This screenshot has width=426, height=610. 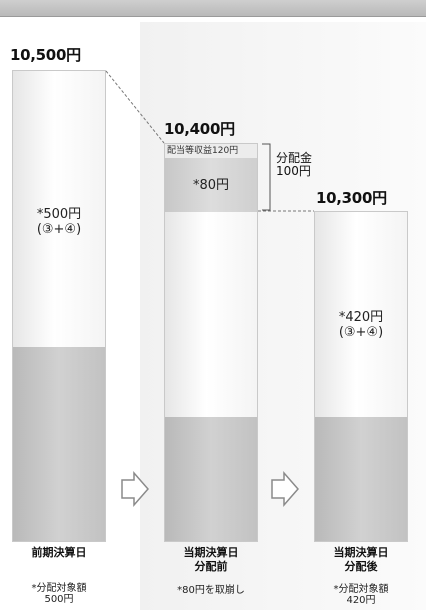 I want to click on bar-current-before-total: 10,400円, so click(x=199, y=129).